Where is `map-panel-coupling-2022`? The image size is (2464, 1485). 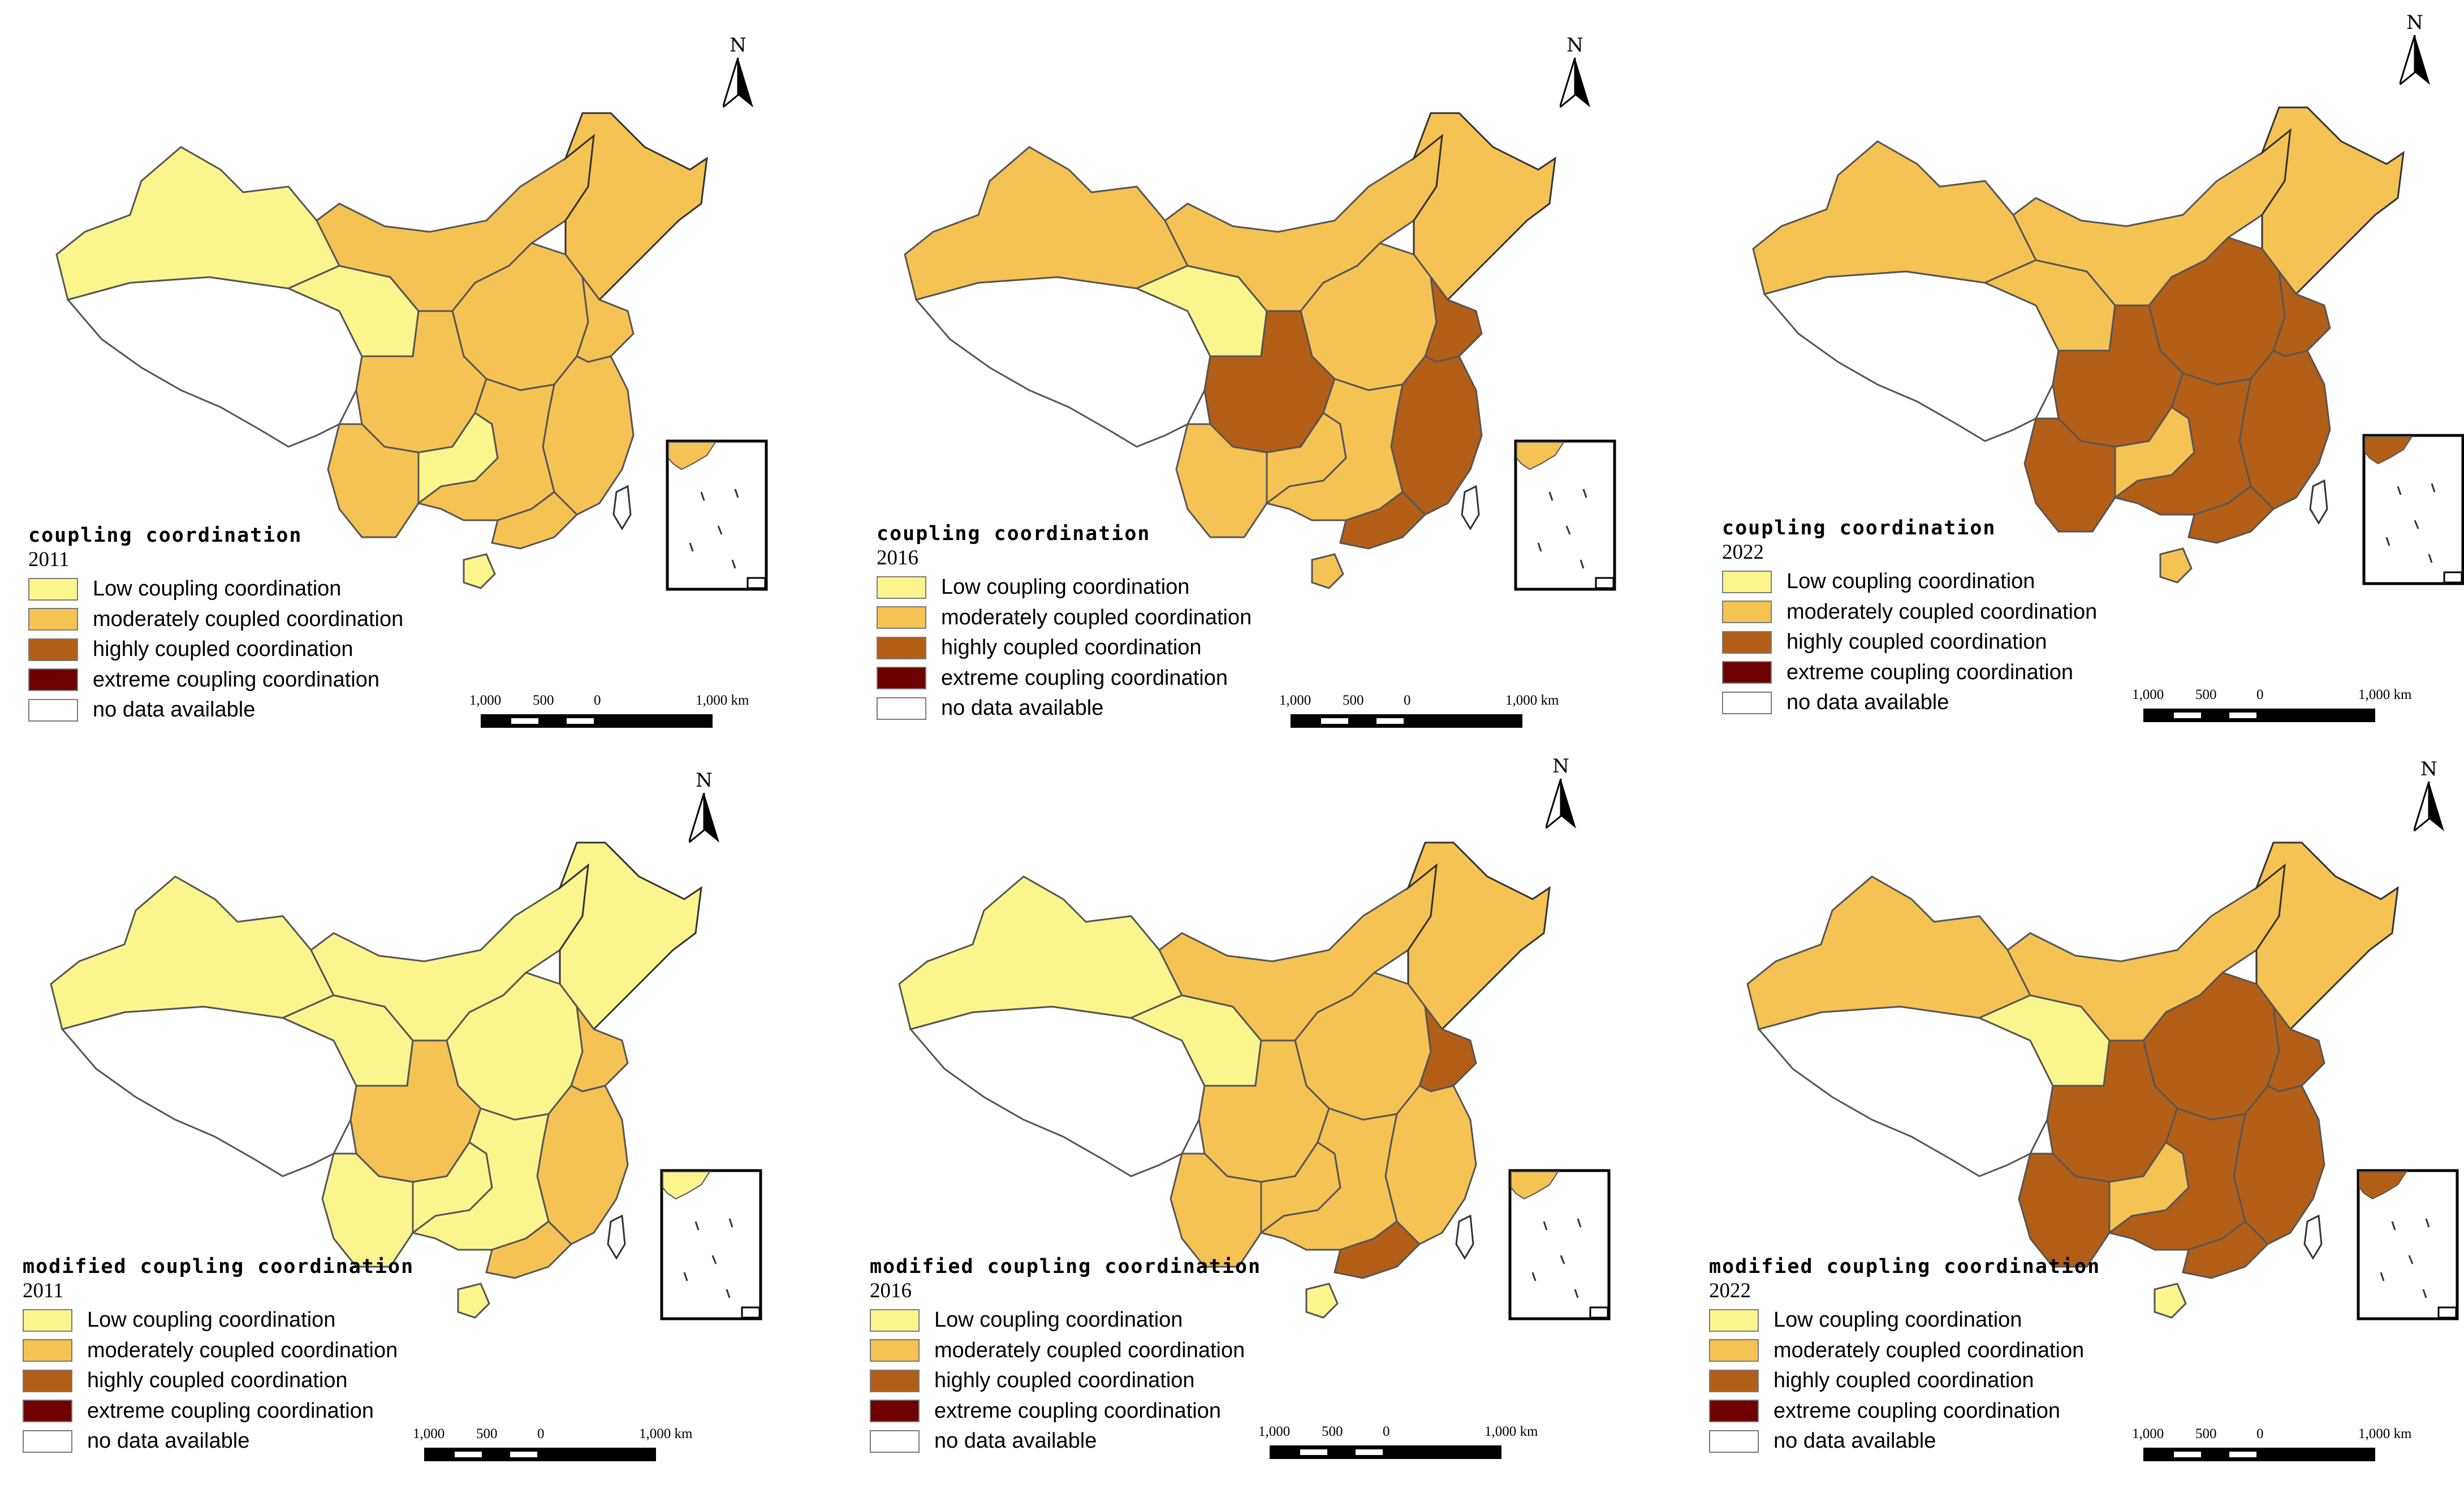 map-panel-coupling-2022 is located at coordinates (2091, 378).